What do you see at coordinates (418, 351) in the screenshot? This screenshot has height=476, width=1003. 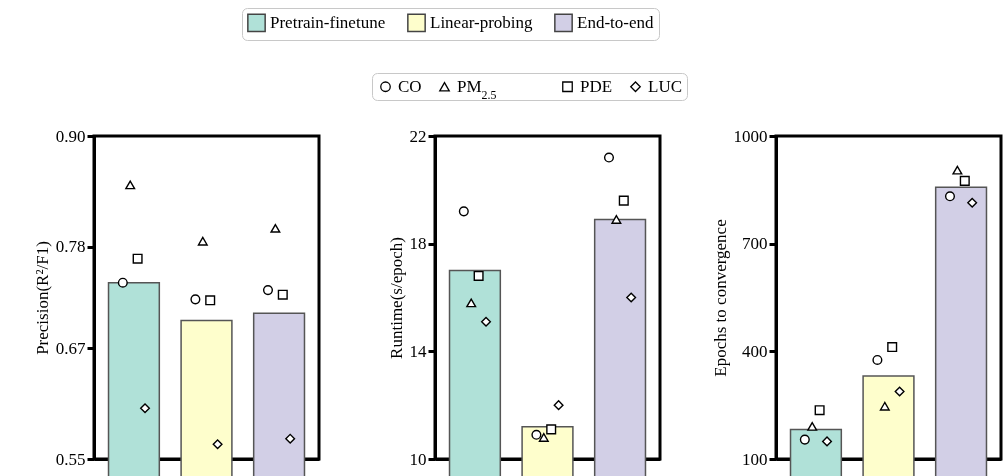 I see `y-tick-label: 14` at bounding box center [418, 351].